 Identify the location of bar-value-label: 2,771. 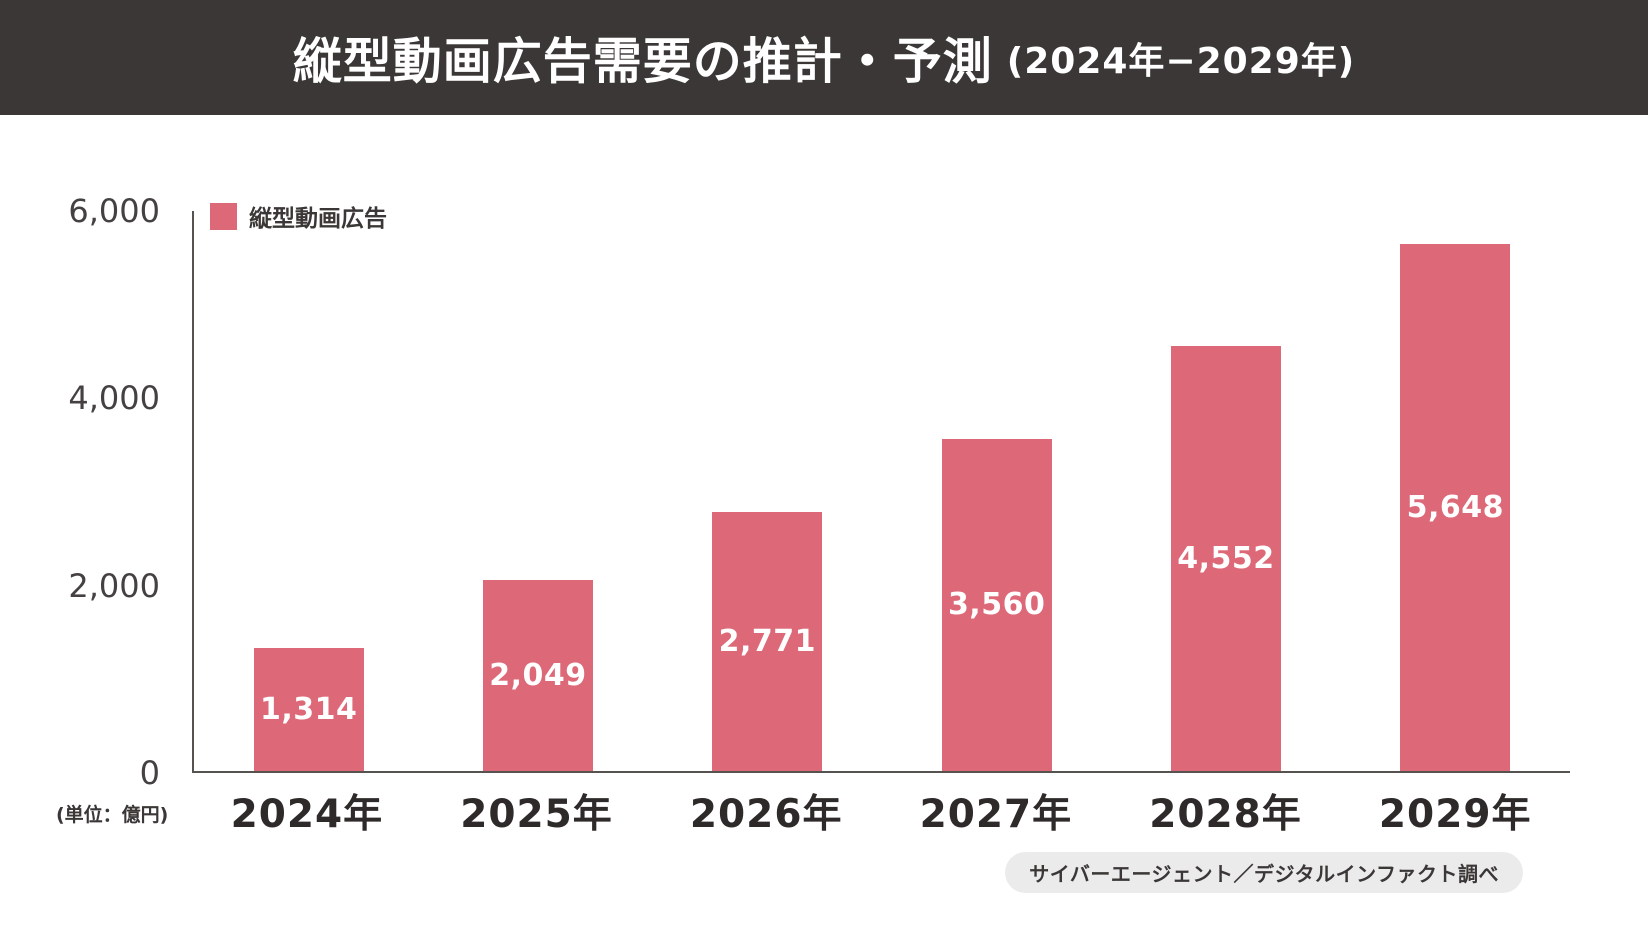
(767, 642).